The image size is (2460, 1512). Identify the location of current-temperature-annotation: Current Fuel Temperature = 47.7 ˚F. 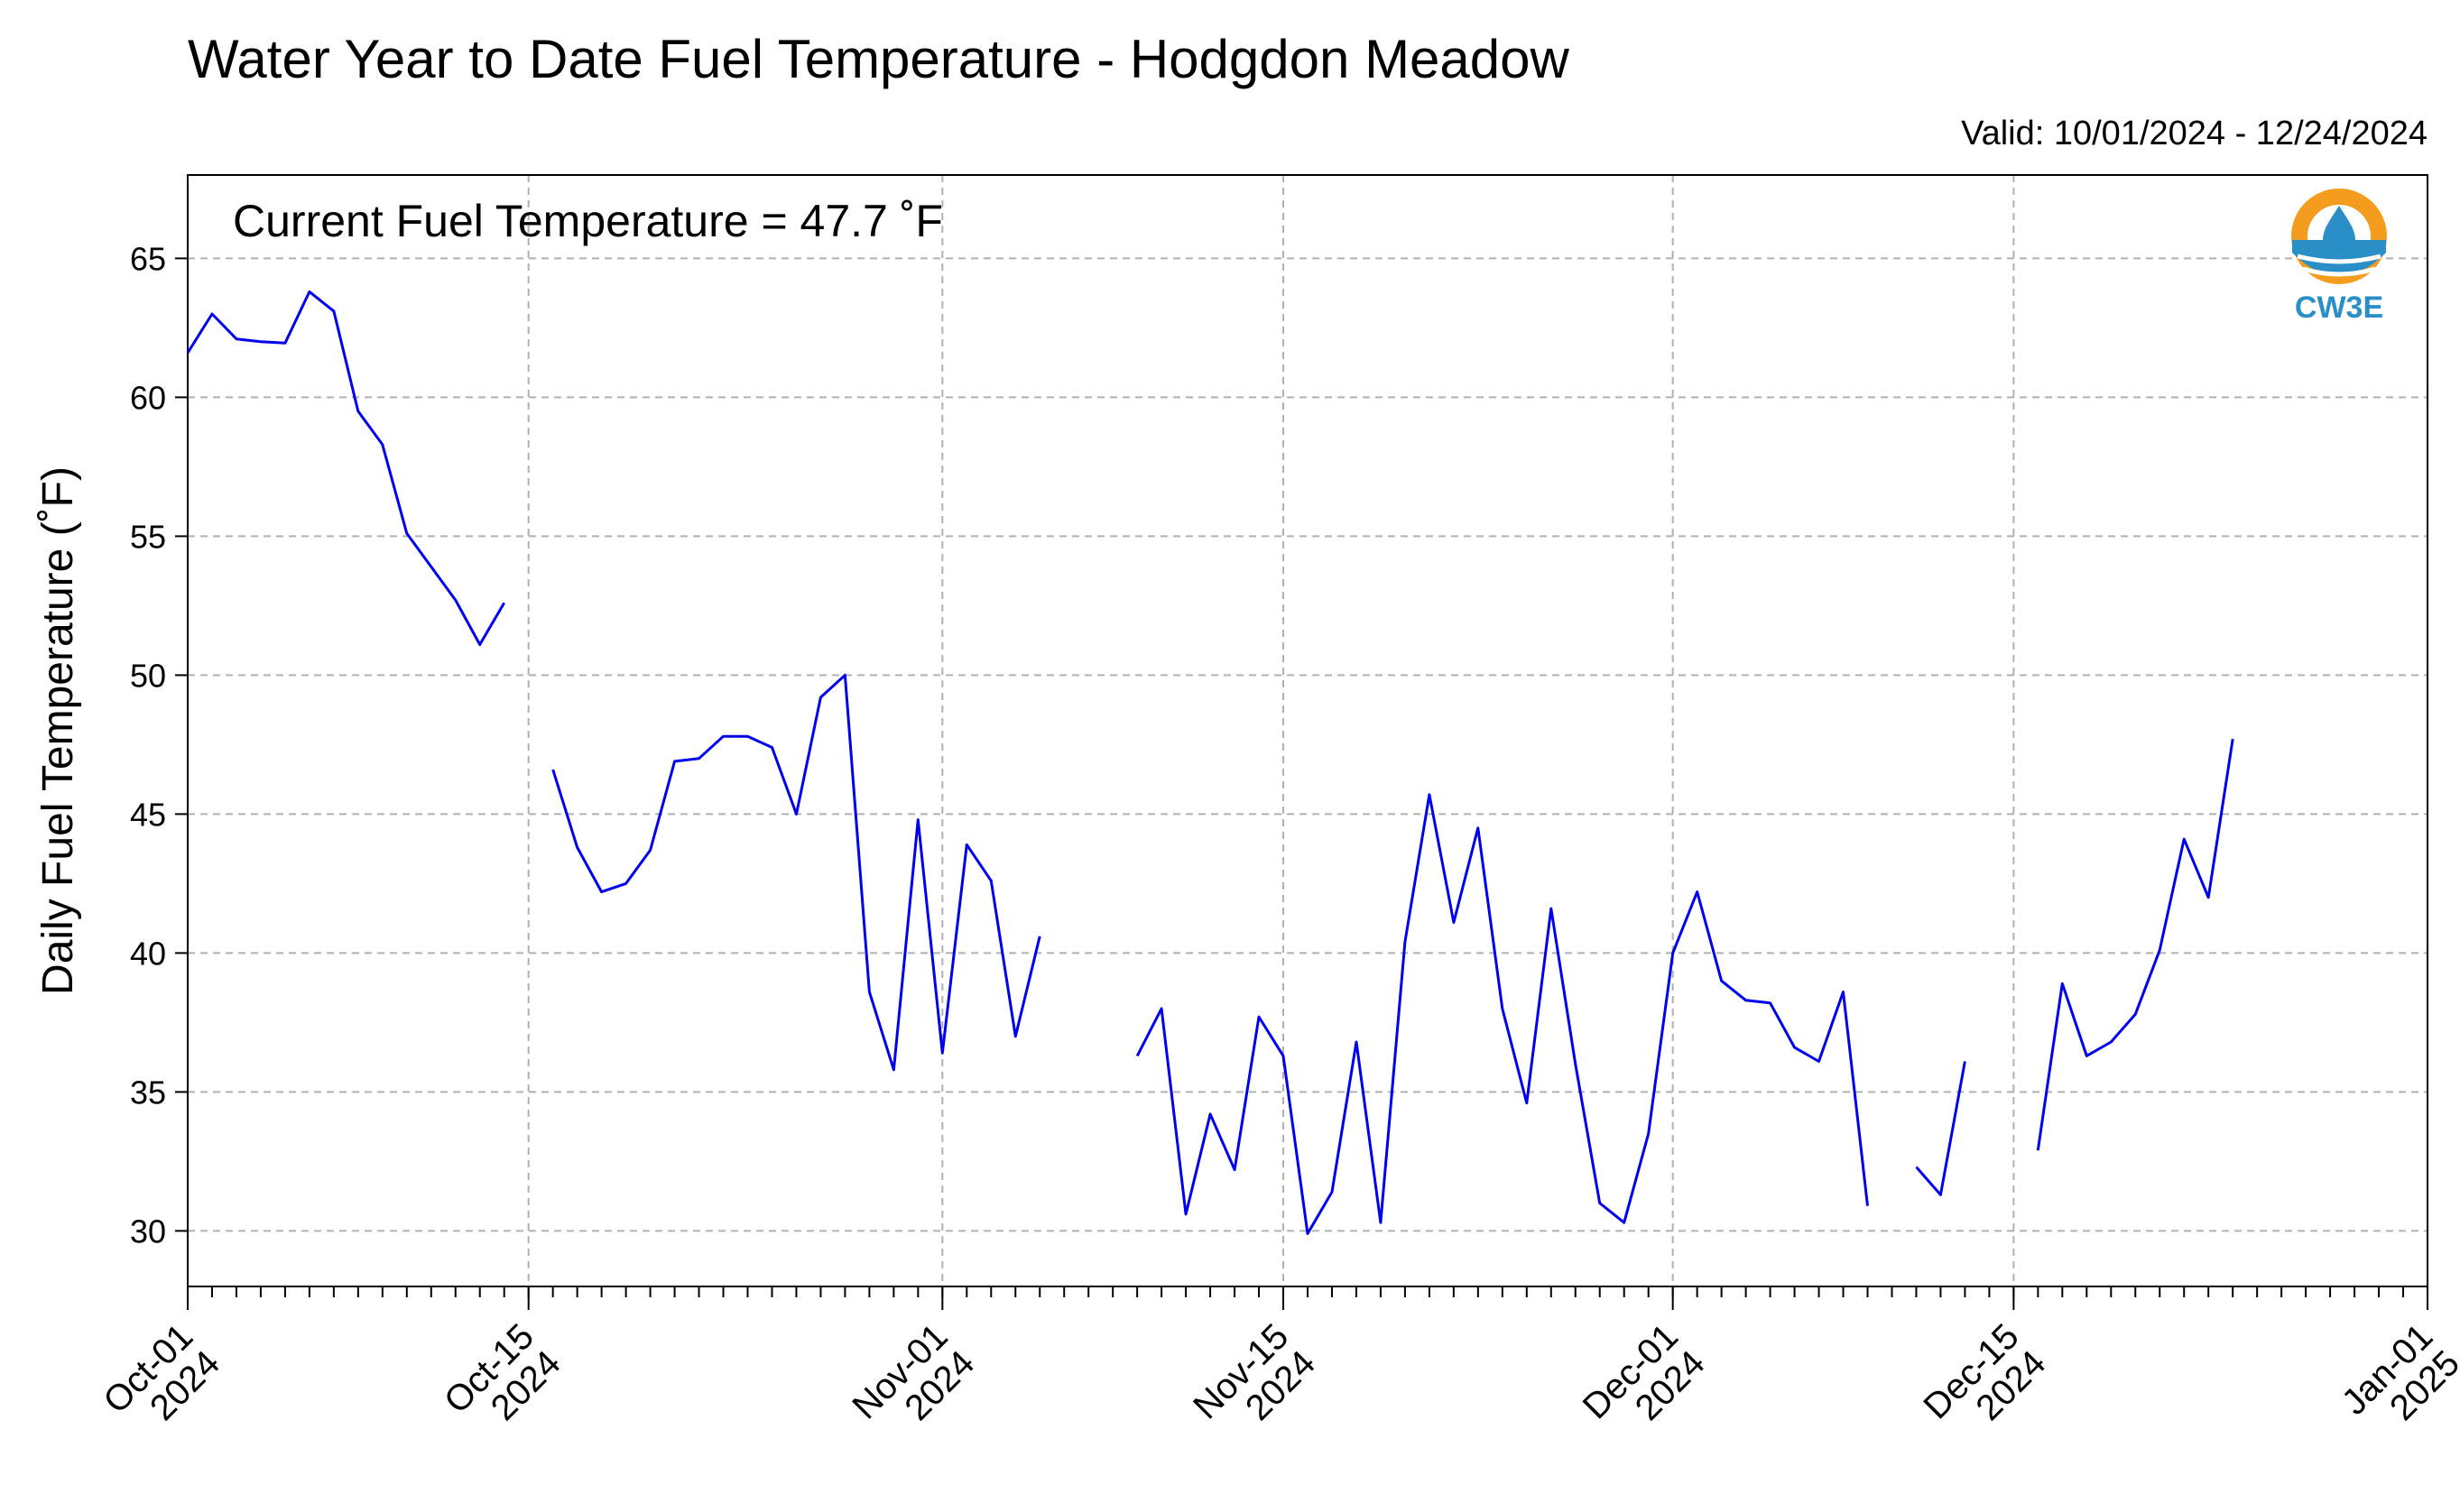
(588, 221).